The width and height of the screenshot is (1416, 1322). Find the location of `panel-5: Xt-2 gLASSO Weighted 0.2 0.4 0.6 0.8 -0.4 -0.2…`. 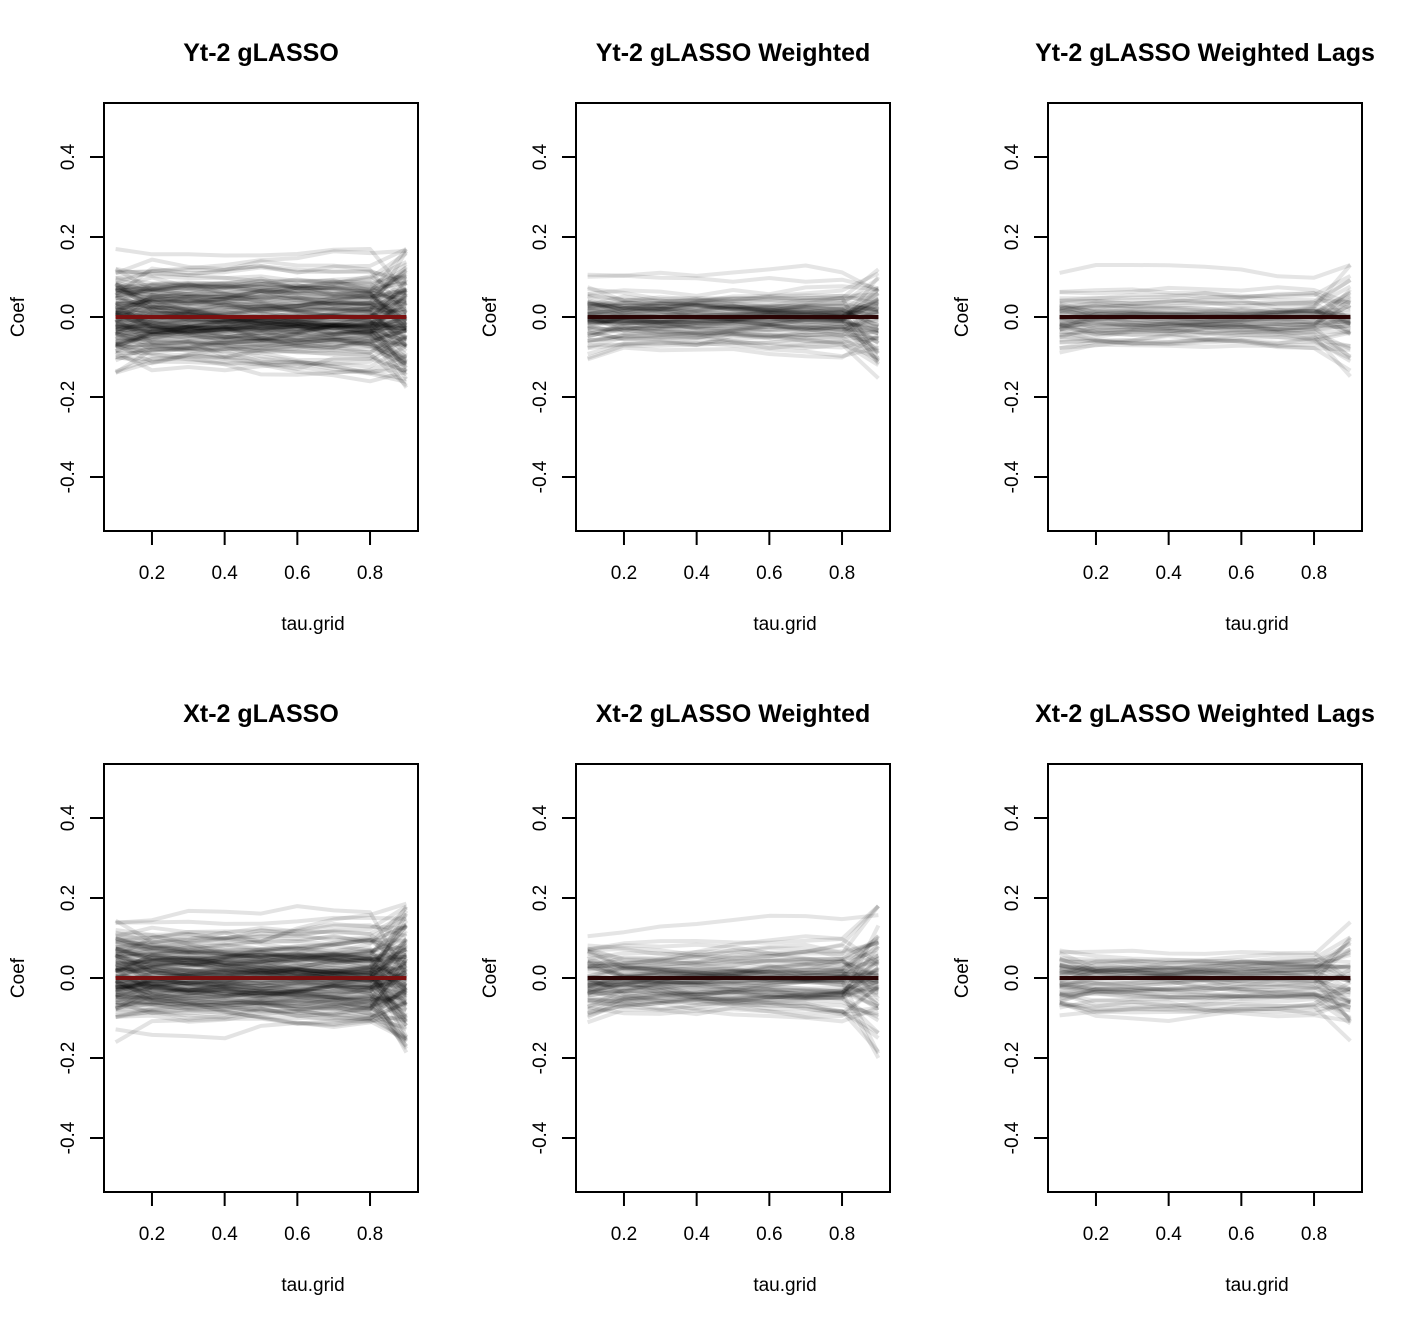

panel-5: Xt-2 gLASSO Weighted 0.2 0.4 0.6 0.8 -0.4 -0.2… is located at coordinates (685, 998).